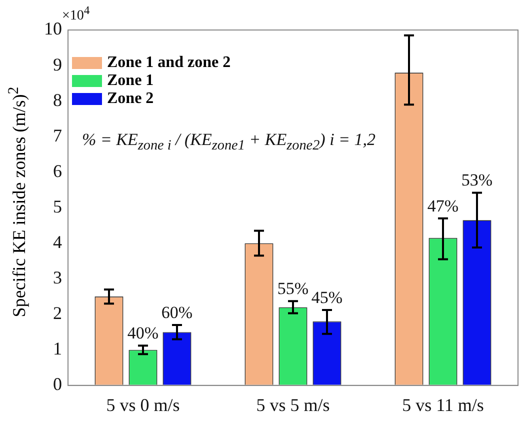 Image resolution: width=528 pixels, height=431 pixels. I want to click on annotation: 53%, so click(477, 180).